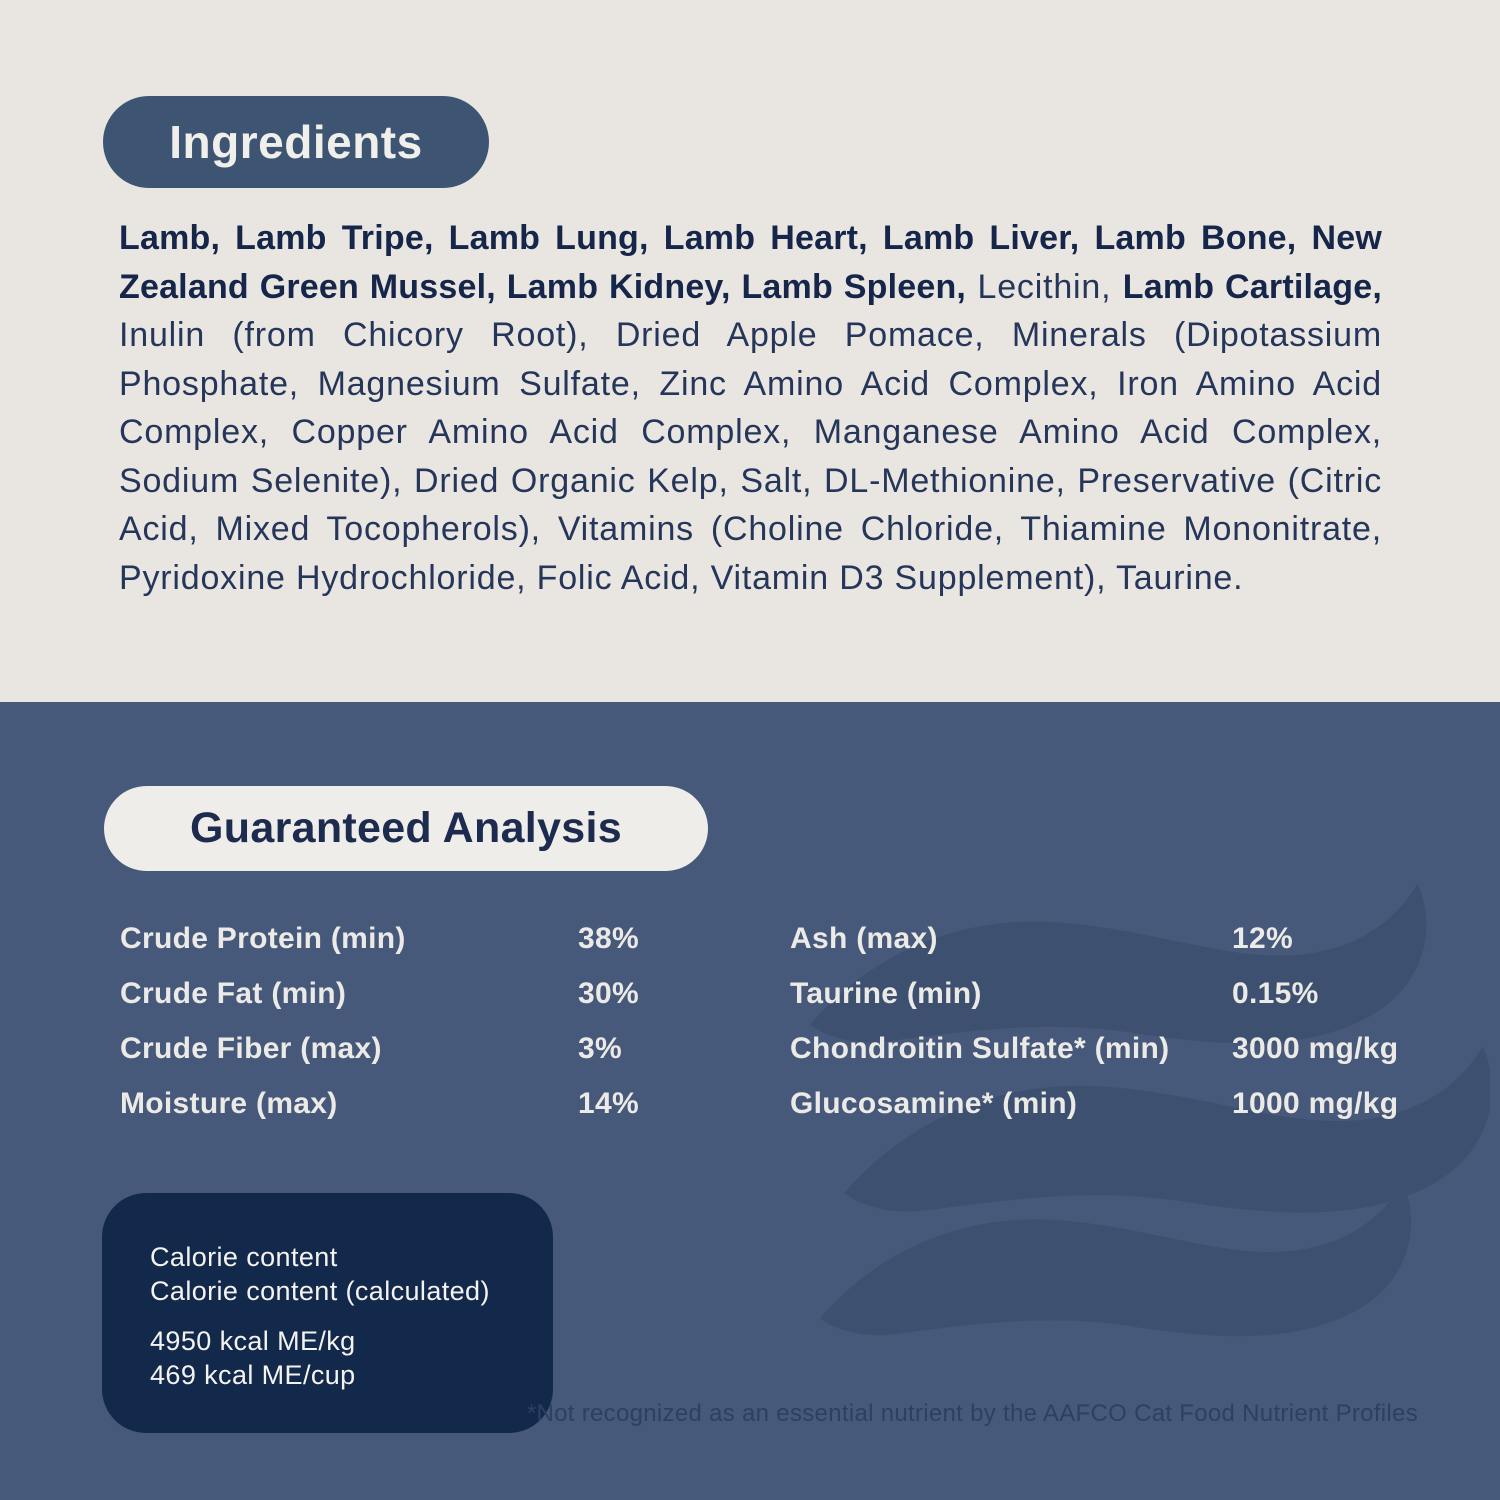 The height and width of the screenshot is (1500, 1500). I want to click on analysis-row: Crude Protein (min) 38%, so click(430, 939).